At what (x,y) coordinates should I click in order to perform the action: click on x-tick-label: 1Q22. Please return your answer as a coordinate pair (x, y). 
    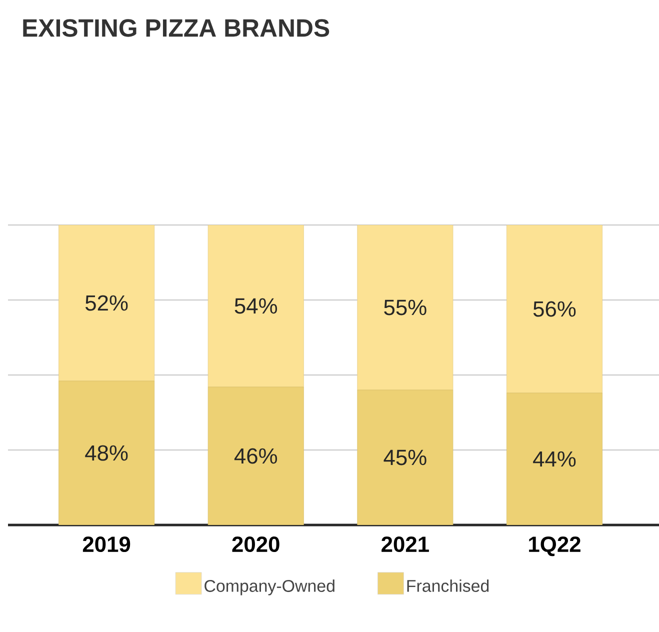
    Looking at the image, I should click on (554, 546).